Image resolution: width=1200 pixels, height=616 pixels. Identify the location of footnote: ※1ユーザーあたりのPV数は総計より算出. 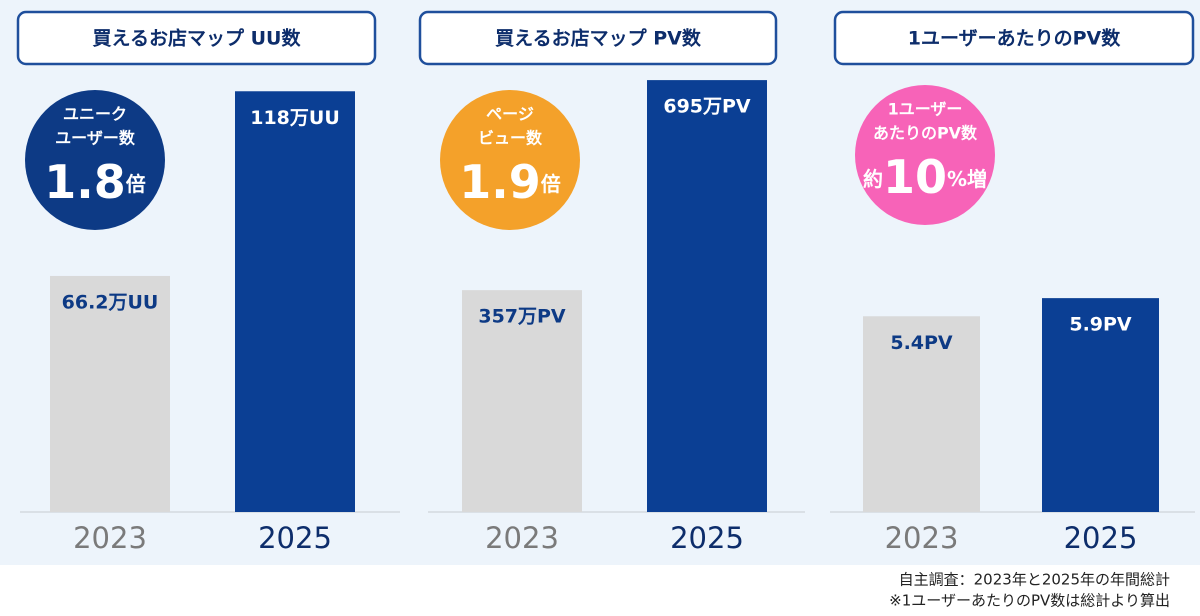
(1029, 601).